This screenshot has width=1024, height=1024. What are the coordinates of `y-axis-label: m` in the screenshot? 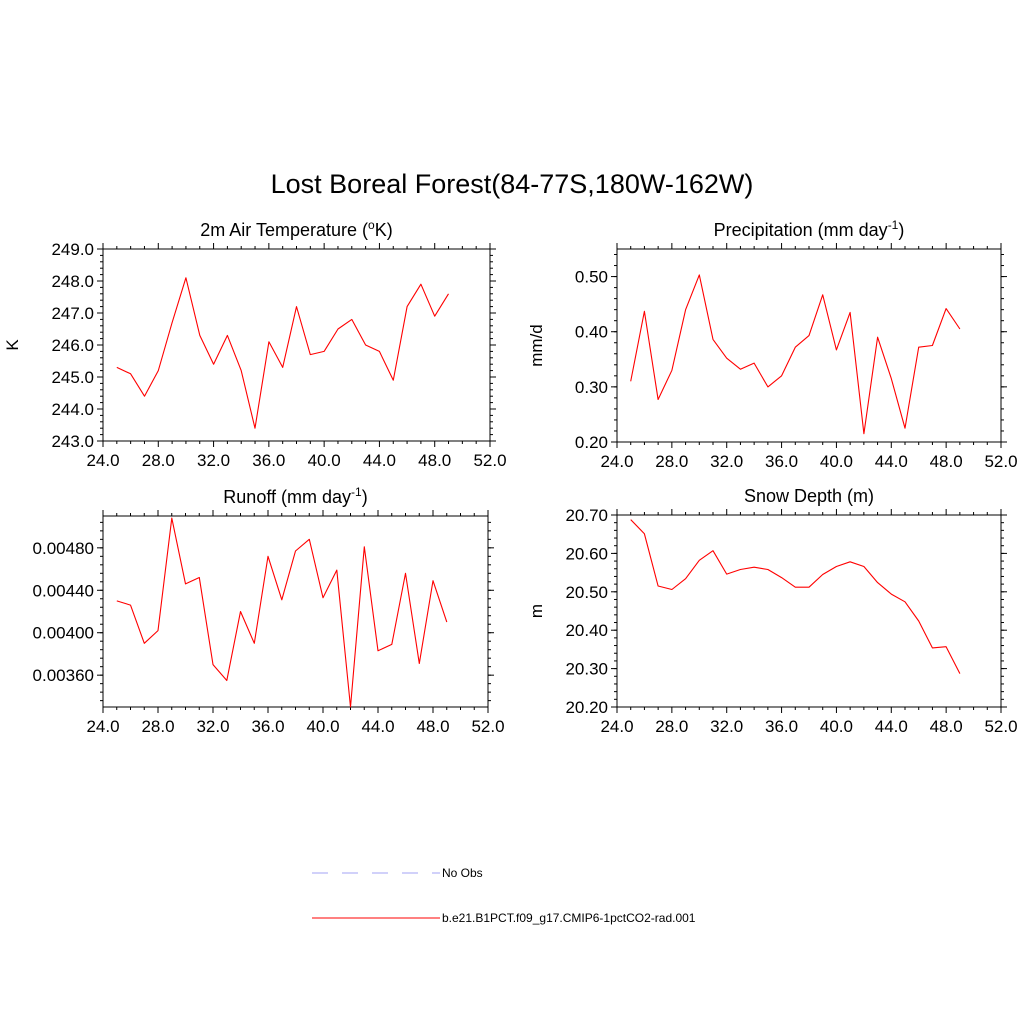 It's located at (536, 611).